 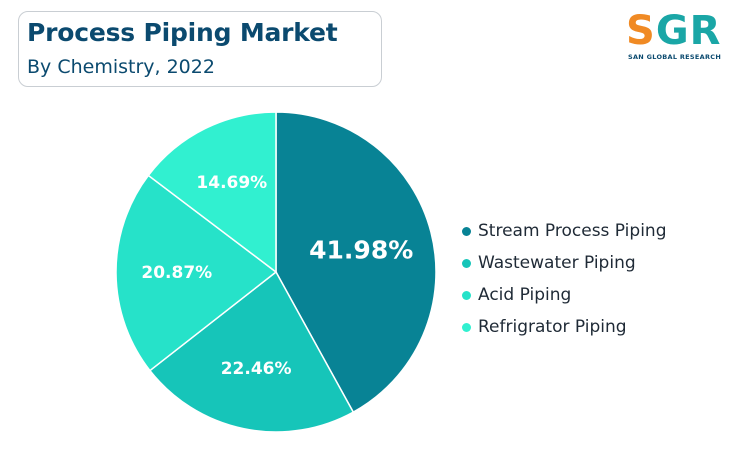 What do you see at coordinates (361, 250) in the screenshot?
I see `slice-label-stream-process-piping: 41.98%` at bounding box center [361, 250].